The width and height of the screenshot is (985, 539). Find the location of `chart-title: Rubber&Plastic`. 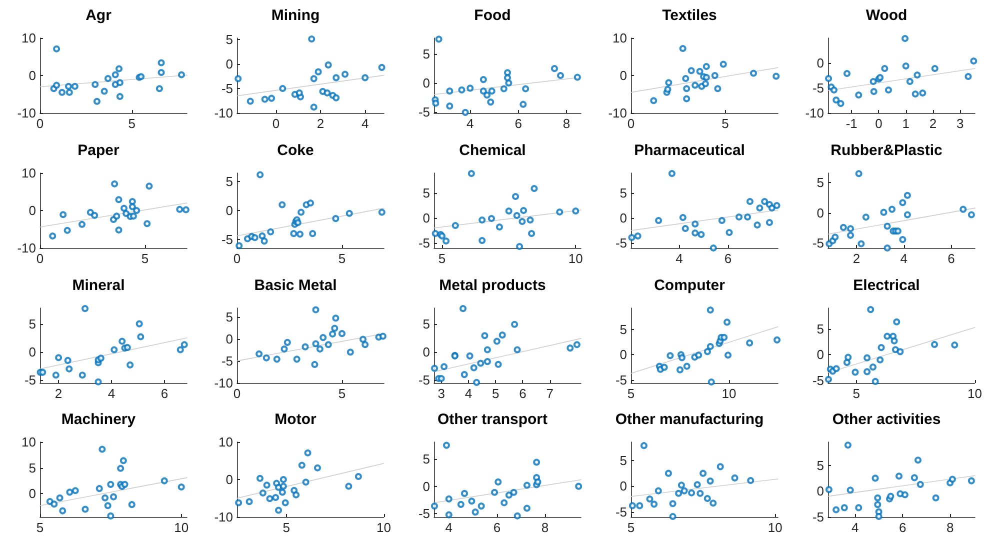

chart-title: Rubber&Plastic is located at coordinates (886, 150).